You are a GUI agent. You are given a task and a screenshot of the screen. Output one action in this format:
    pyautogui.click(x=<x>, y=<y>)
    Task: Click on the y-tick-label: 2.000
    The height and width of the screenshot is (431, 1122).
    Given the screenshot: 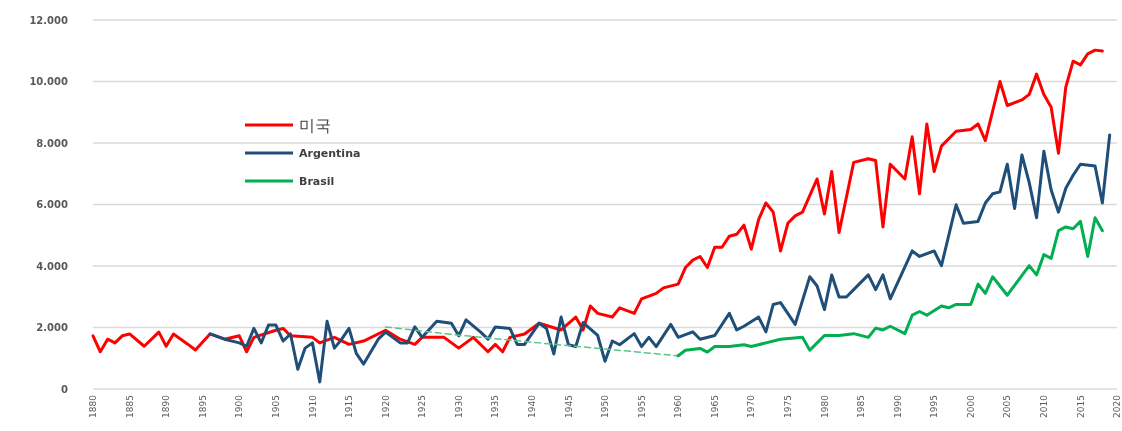 What is the action you would take?
    pyautogui.click(x=52, y=327)
    